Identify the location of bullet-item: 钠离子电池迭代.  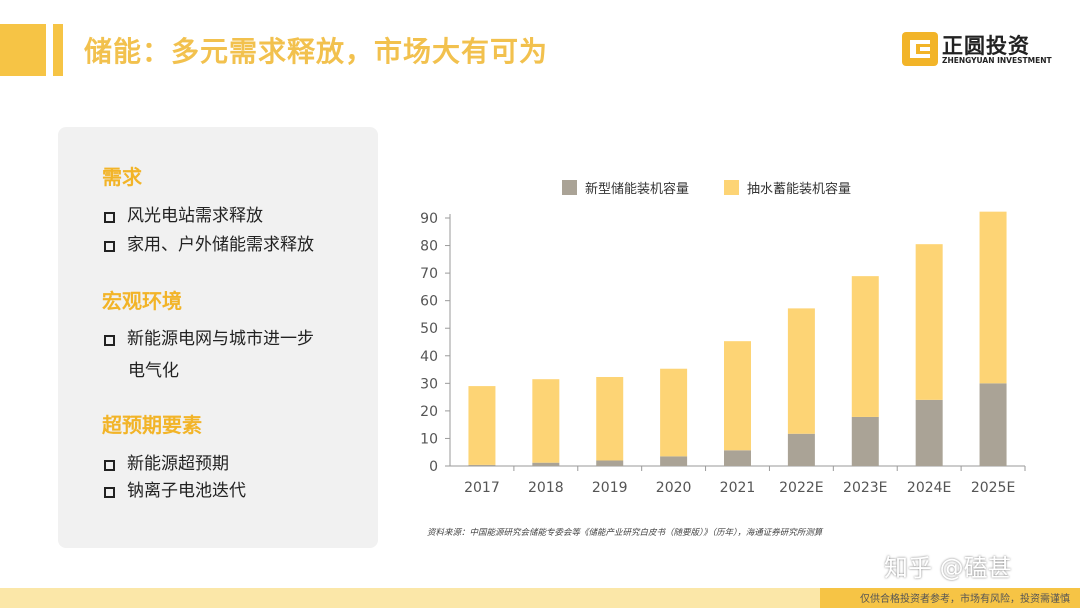
(175, 494).